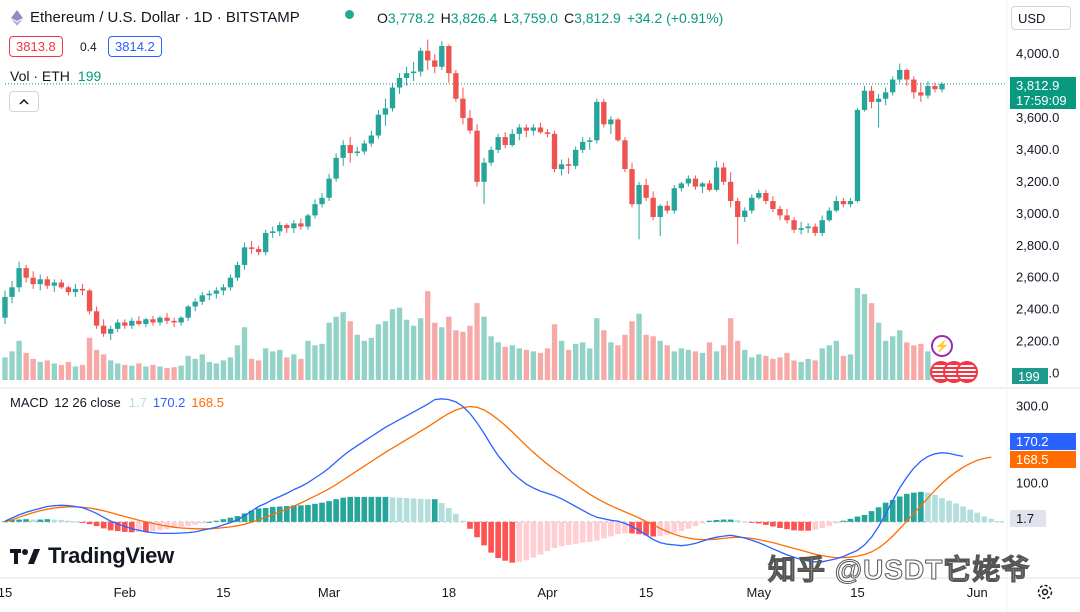 This screenshot has height=612, width=1080. Describe the element at coordinates (36, 46) in the screenshot. I see `sell-button: 3813.8` at that location.